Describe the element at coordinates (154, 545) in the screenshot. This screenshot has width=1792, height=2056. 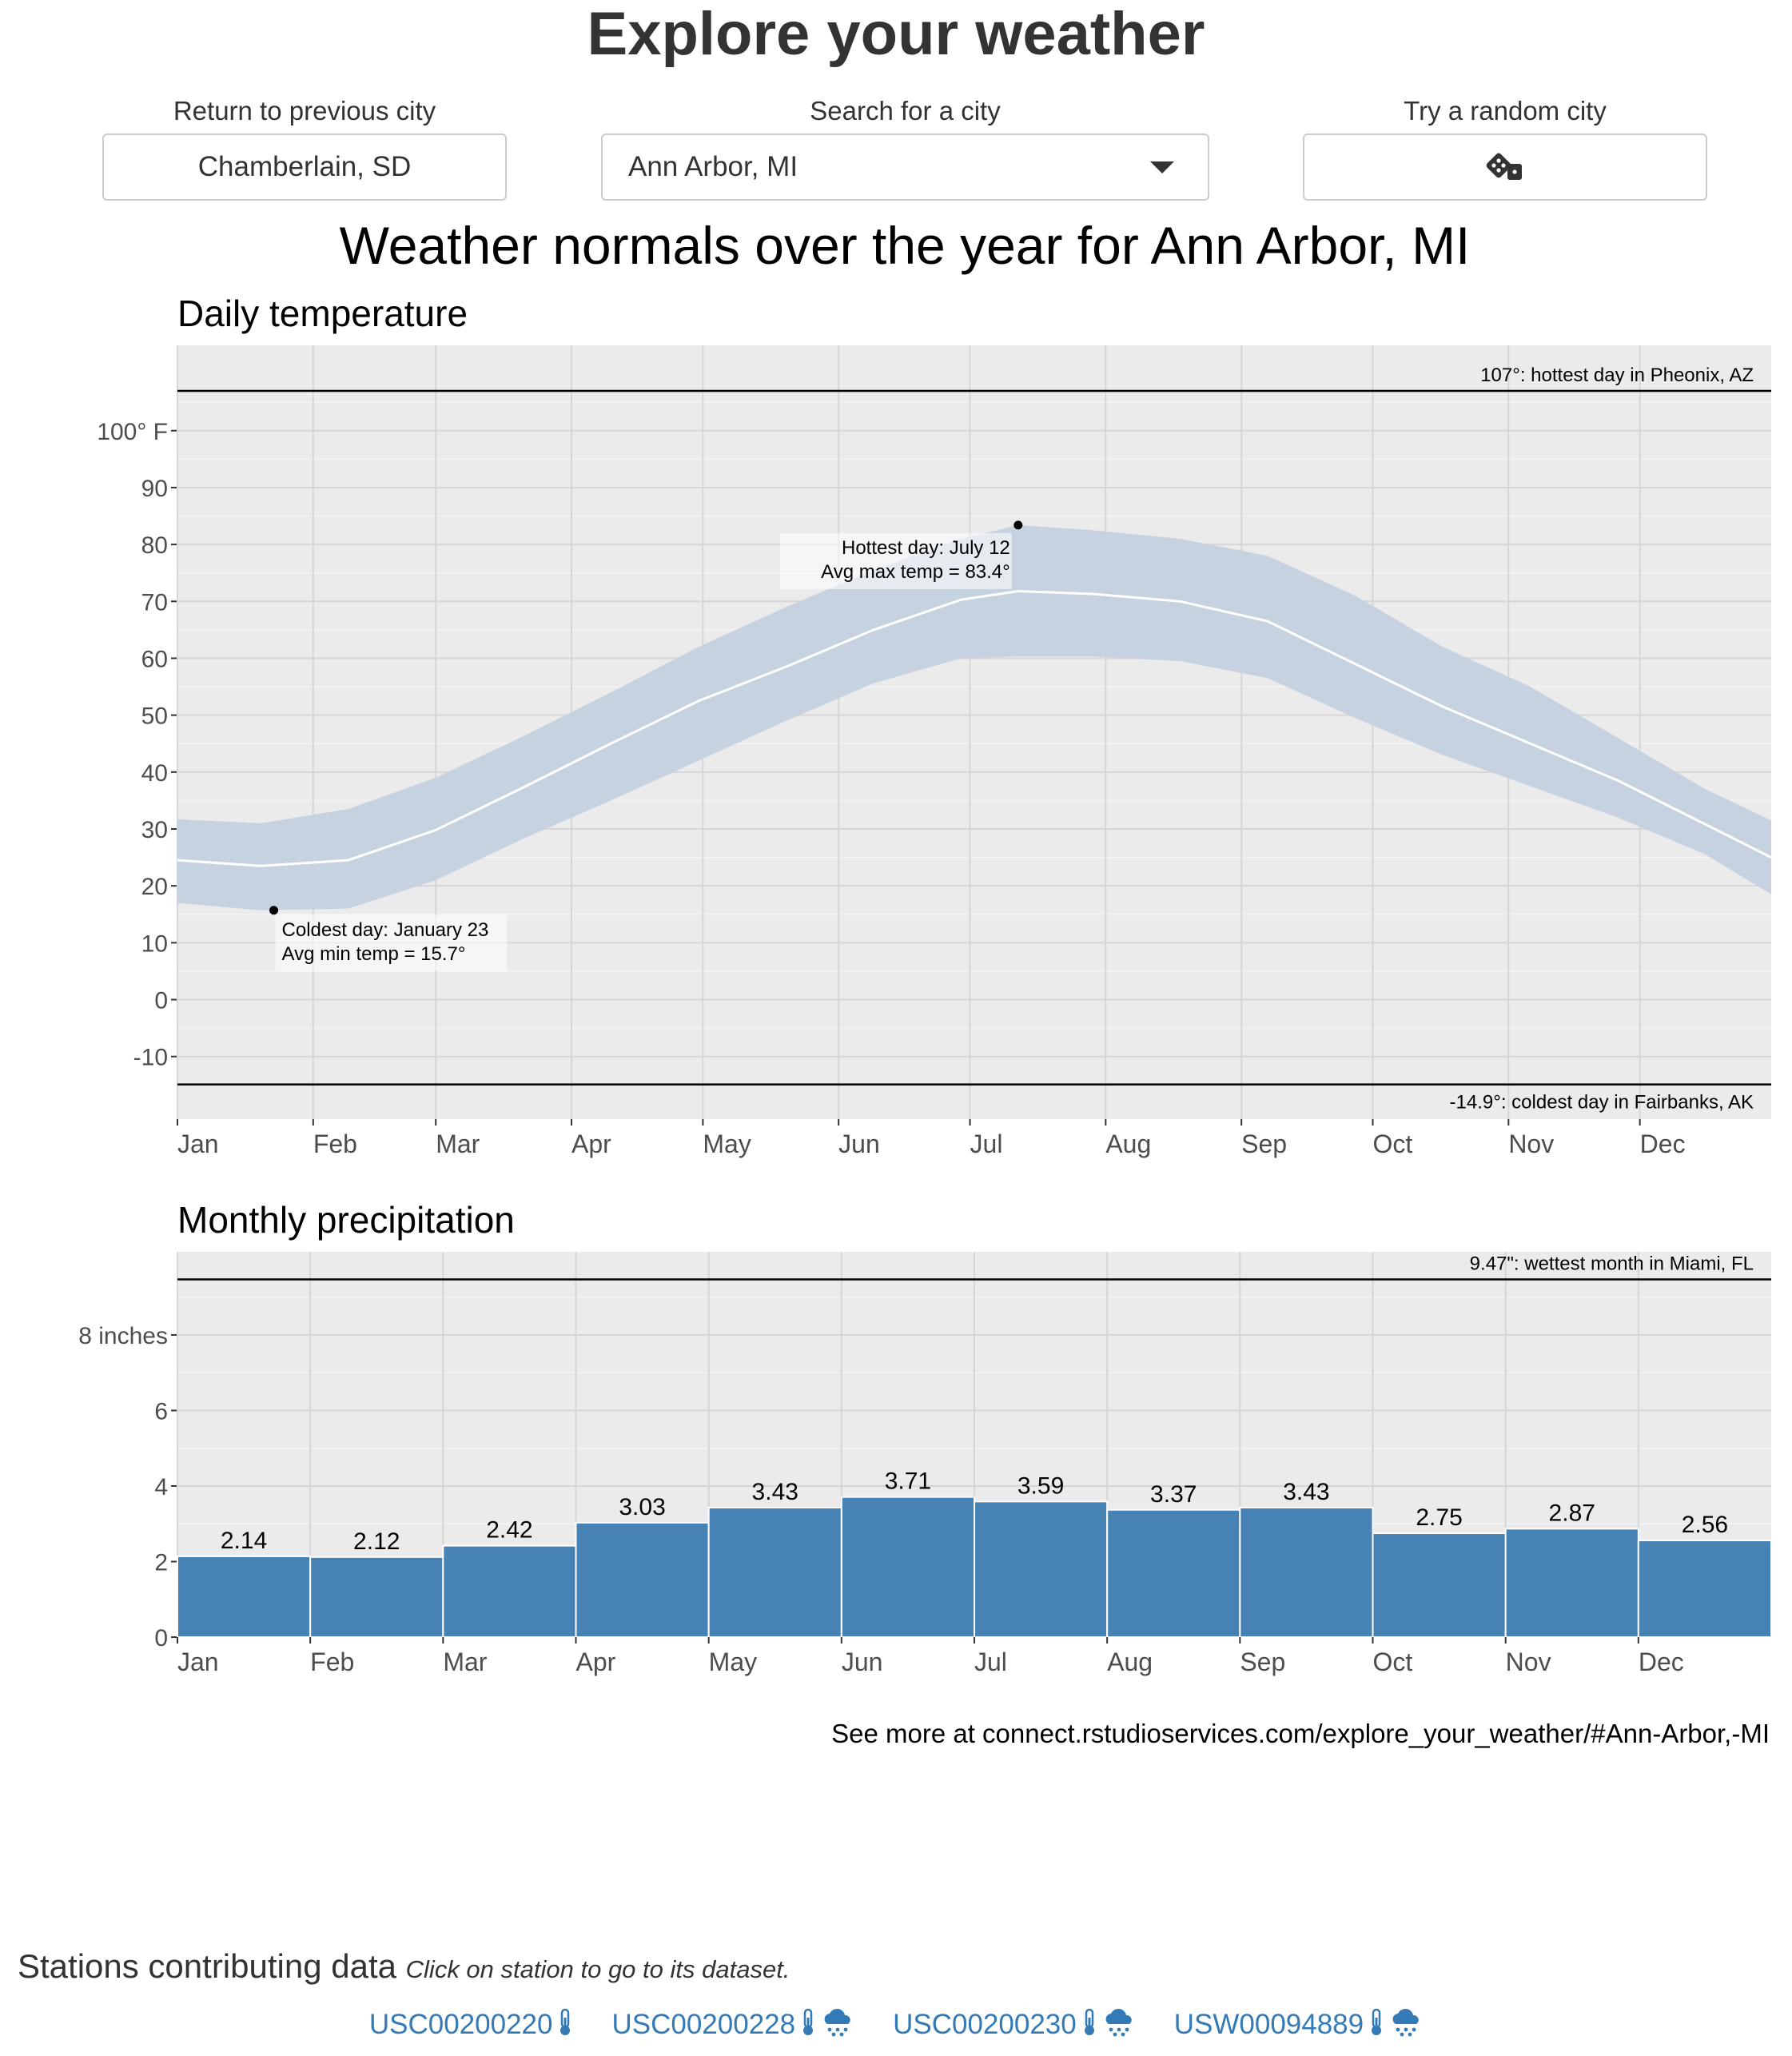
I see `y-tick-label: 80` at that location.